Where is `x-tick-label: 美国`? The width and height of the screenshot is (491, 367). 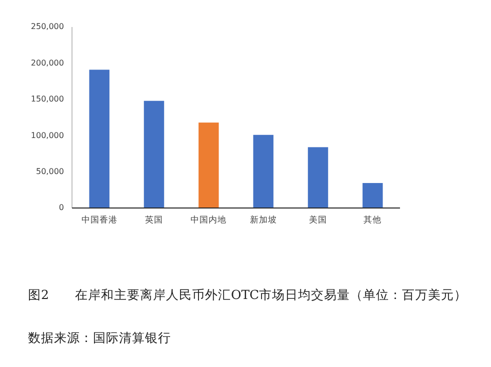 x-tick-label: 美国 is located at coordinates (318, 220).